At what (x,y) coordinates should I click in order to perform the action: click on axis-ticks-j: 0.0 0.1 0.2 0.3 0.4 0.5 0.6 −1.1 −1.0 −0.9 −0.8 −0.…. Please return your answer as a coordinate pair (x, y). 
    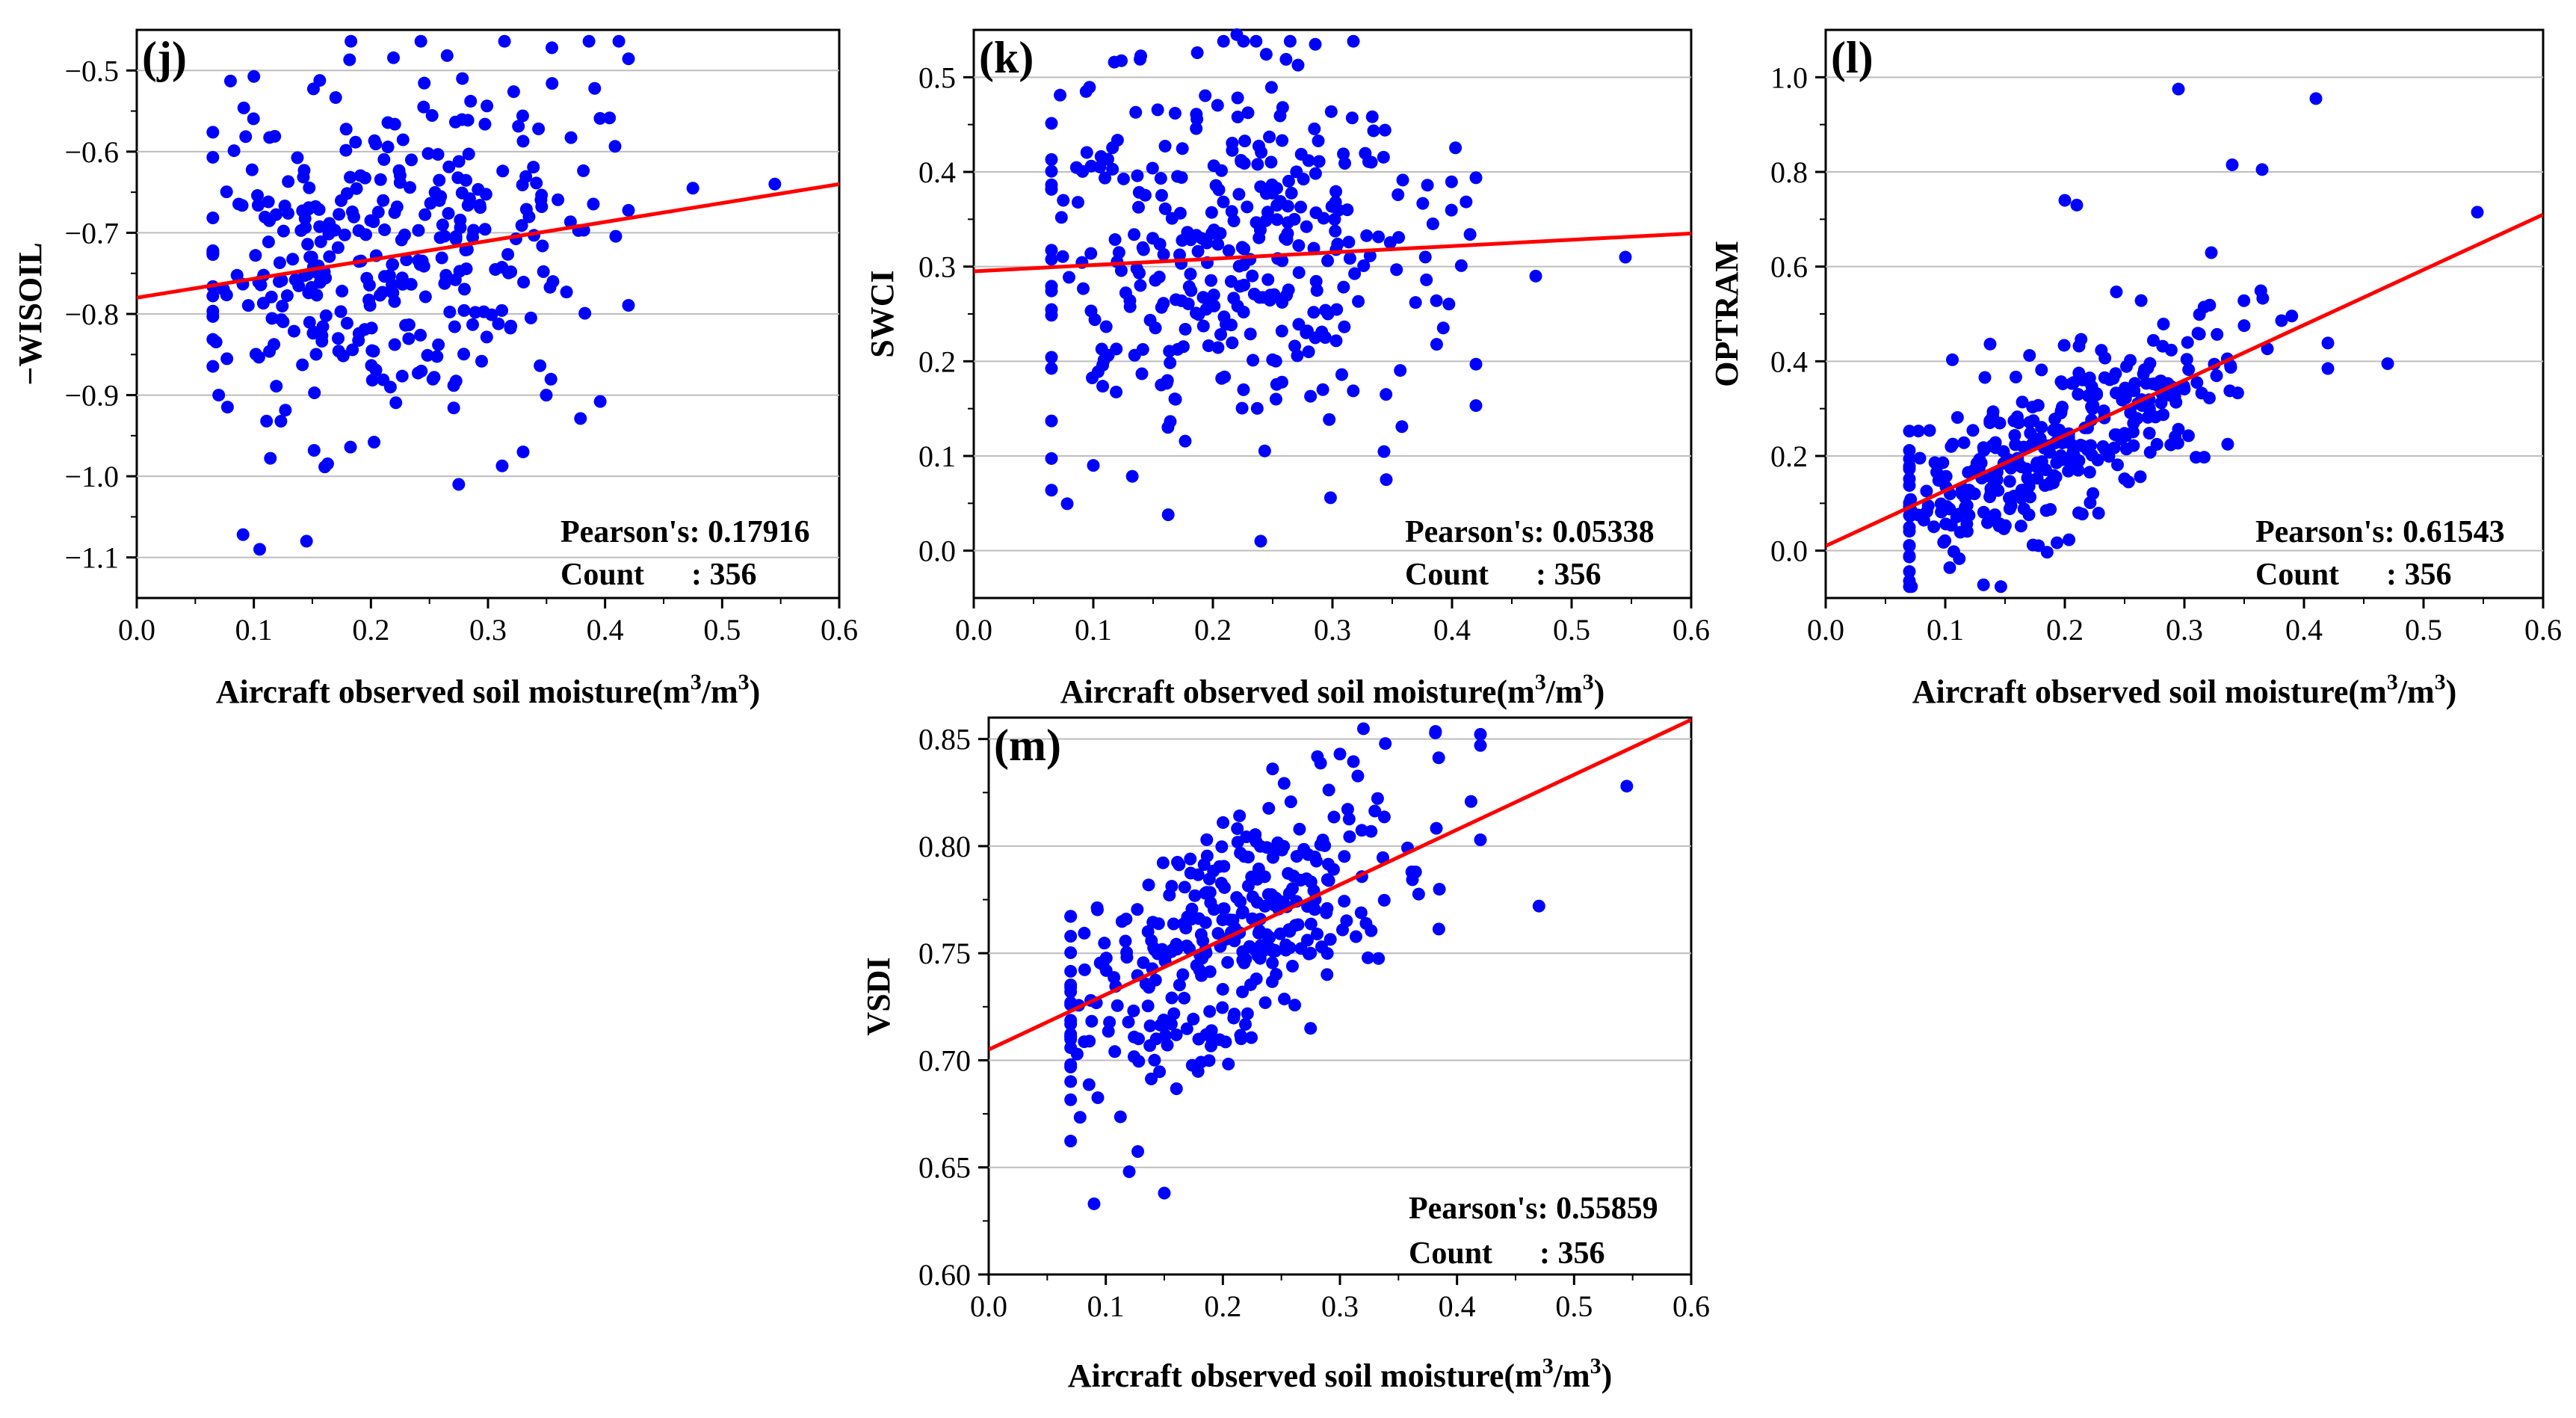
    Looking at the image, I should click on (461, 350).